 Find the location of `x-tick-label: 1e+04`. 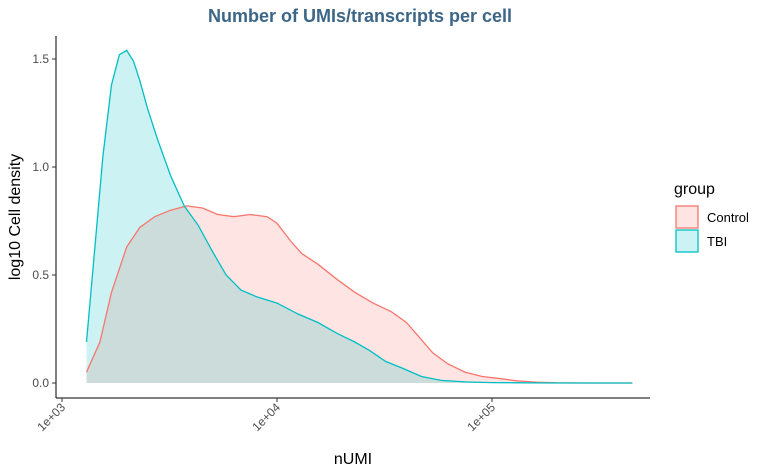

x-tick-label: 1e+04 is located at coordinates (266, 417).